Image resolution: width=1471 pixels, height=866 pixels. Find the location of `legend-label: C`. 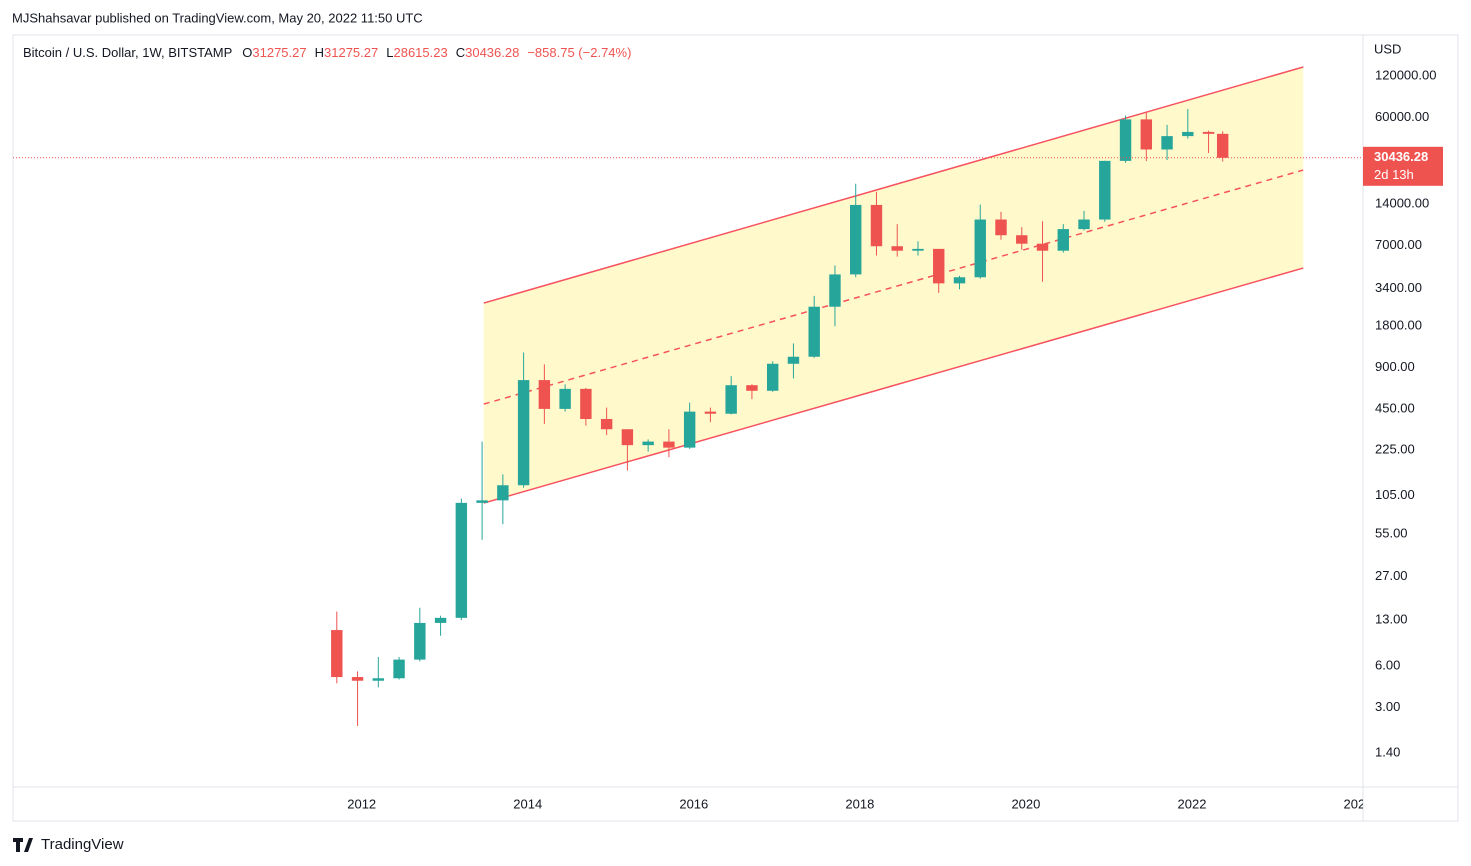

legend-label: C is located at coordinates (460, 52).